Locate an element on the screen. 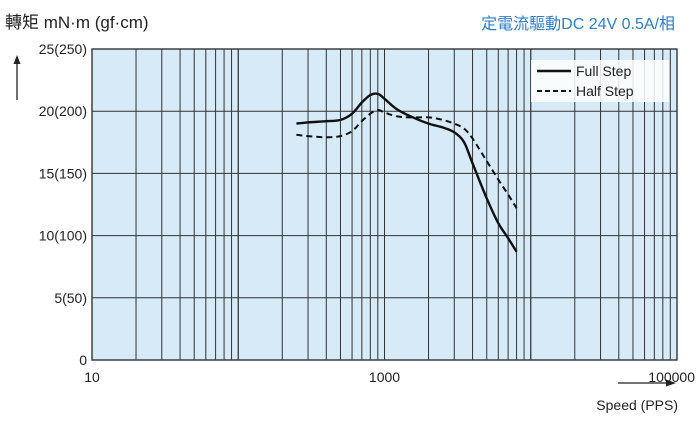 The height and width of the screenshot is (421, 697). y-tick-labels: 0 5(50) 10(100) 15(150) 20(200) 25(250) is located at coordinates (63, 204).